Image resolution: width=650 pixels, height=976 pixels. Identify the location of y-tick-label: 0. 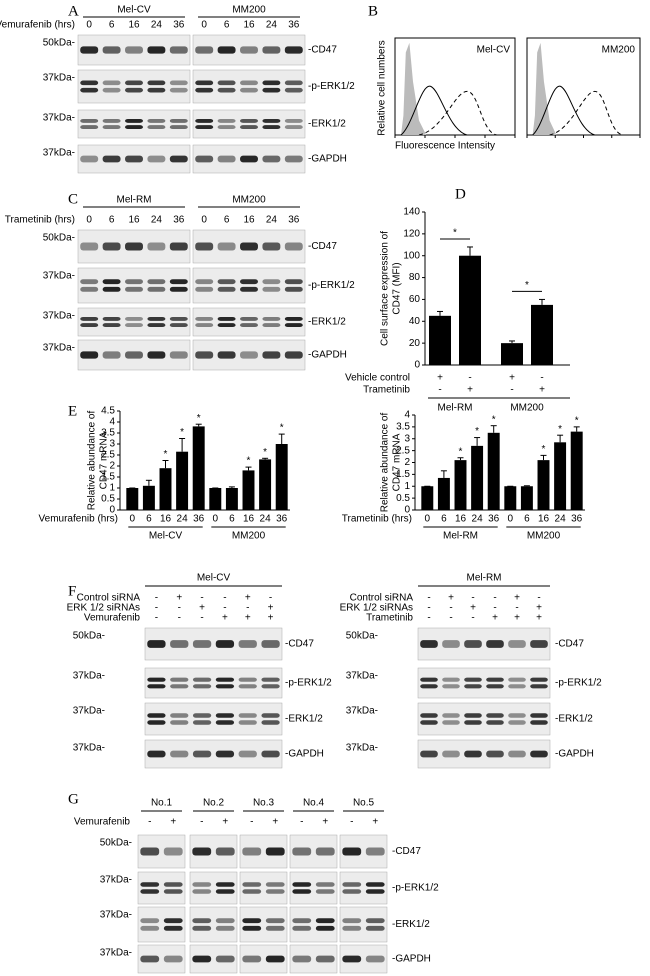
(112, 510).